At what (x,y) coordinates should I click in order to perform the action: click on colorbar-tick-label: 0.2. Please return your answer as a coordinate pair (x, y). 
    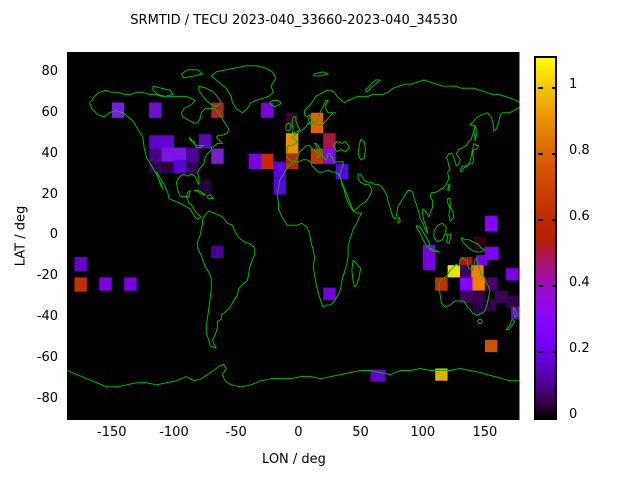
    Looking at the image, I should click on (579, 348).